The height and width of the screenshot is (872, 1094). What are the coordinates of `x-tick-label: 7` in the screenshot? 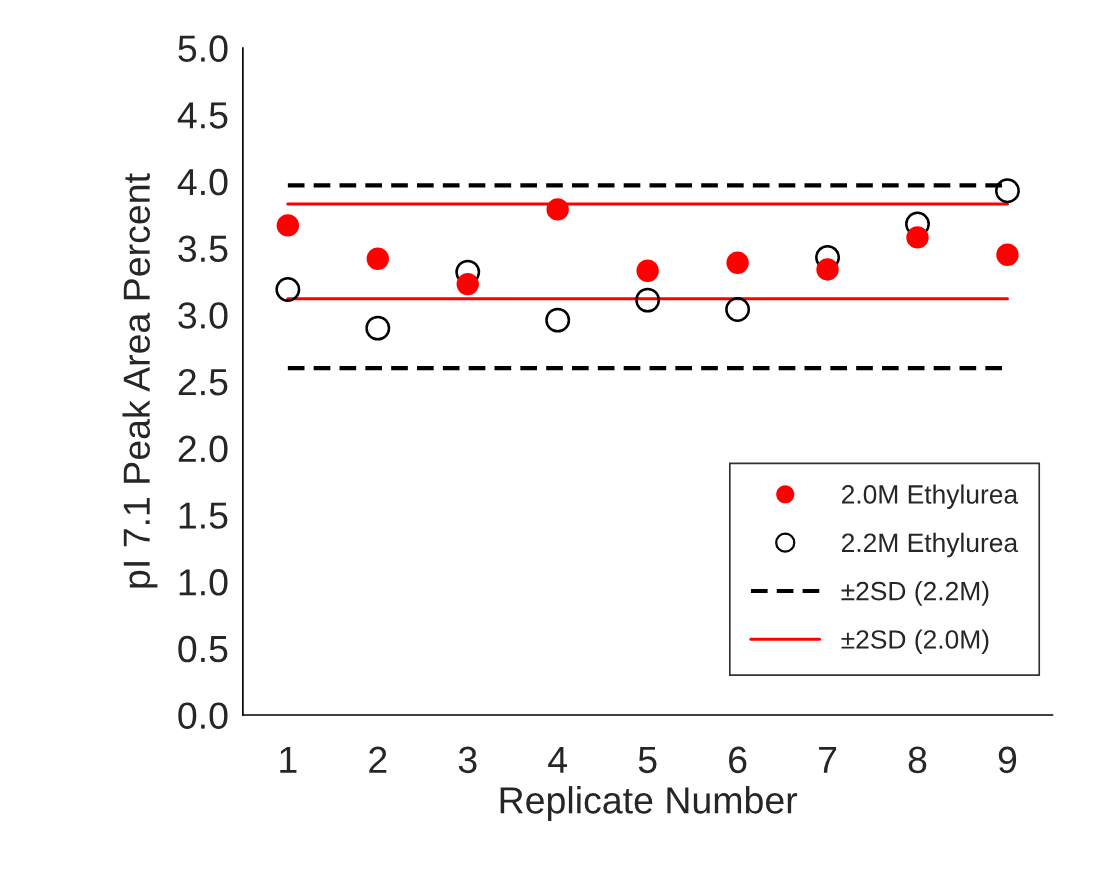 It's located at (828, 759).